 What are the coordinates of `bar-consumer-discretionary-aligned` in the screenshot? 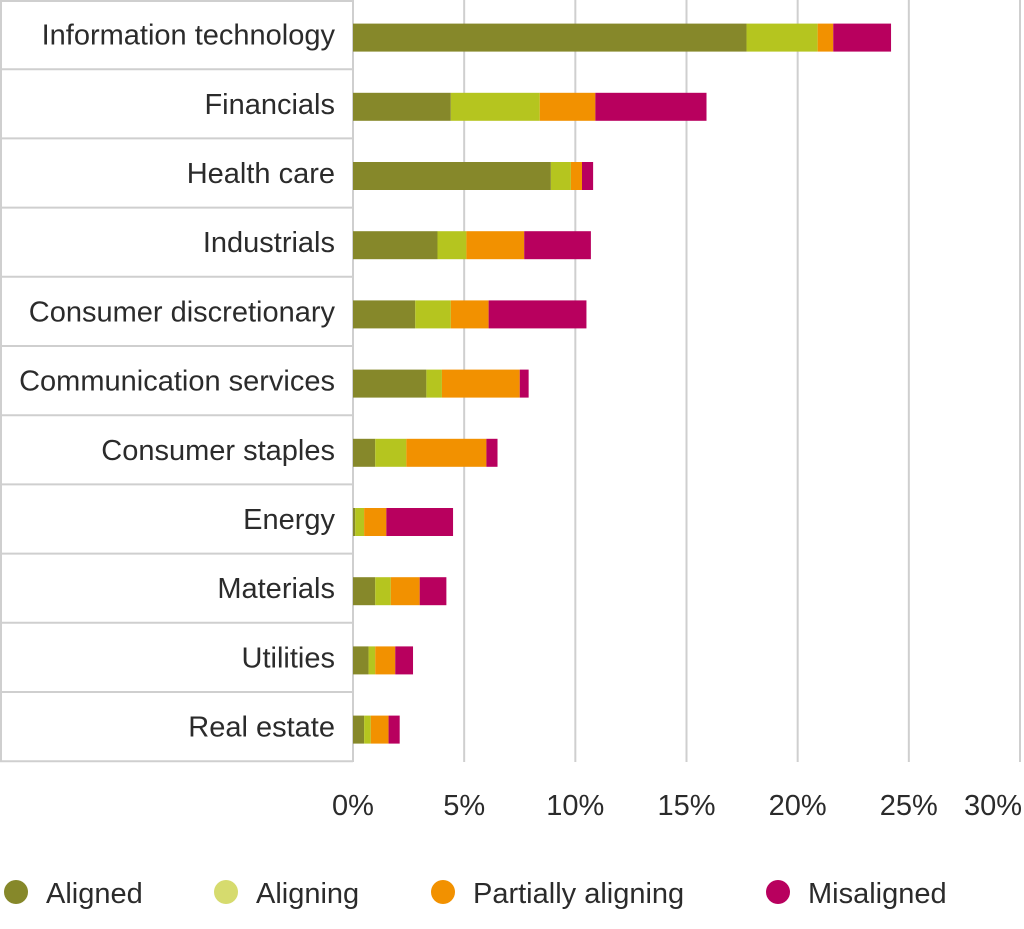 It's located at (384, 314).